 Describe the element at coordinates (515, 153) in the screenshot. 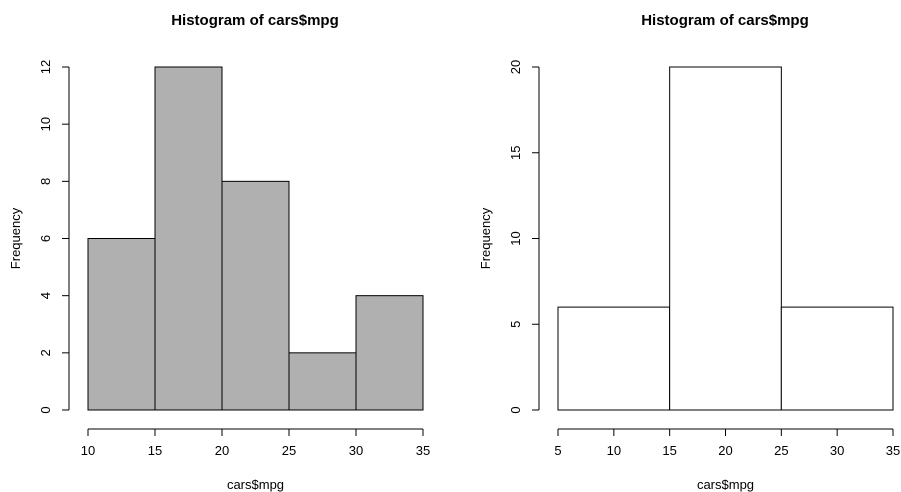

I see `y-tick-label: 15` at that location.